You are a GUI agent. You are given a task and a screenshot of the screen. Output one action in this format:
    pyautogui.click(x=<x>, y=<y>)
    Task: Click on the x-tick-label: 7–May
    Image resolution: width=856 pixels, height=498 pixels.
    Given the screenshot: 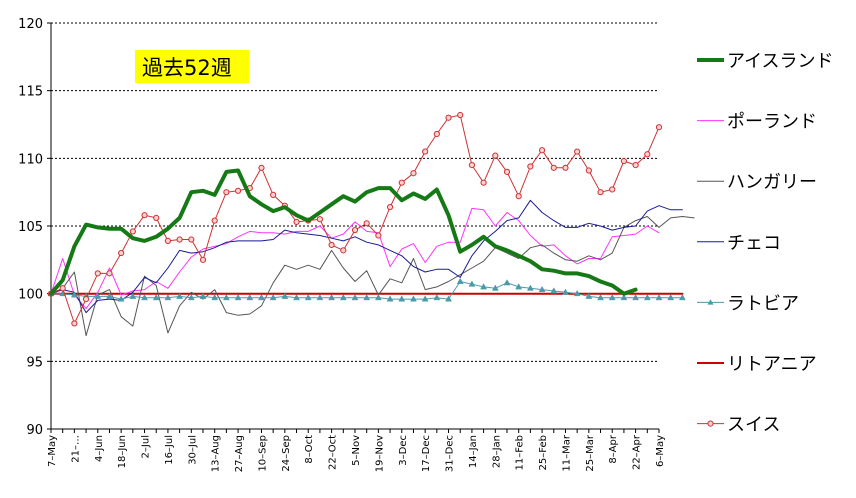 What is the action you would take?
    pyautogui.click(x=52, y=451)
    